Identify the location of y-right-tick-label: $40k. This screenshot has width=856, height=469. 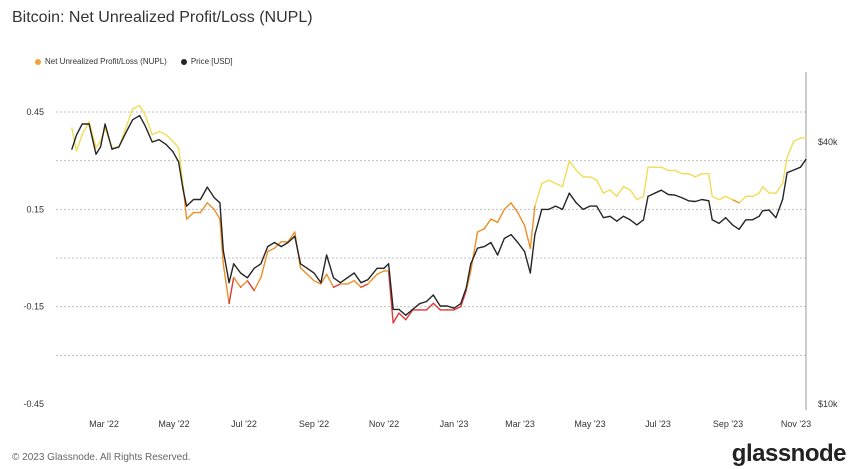
(828, 142).